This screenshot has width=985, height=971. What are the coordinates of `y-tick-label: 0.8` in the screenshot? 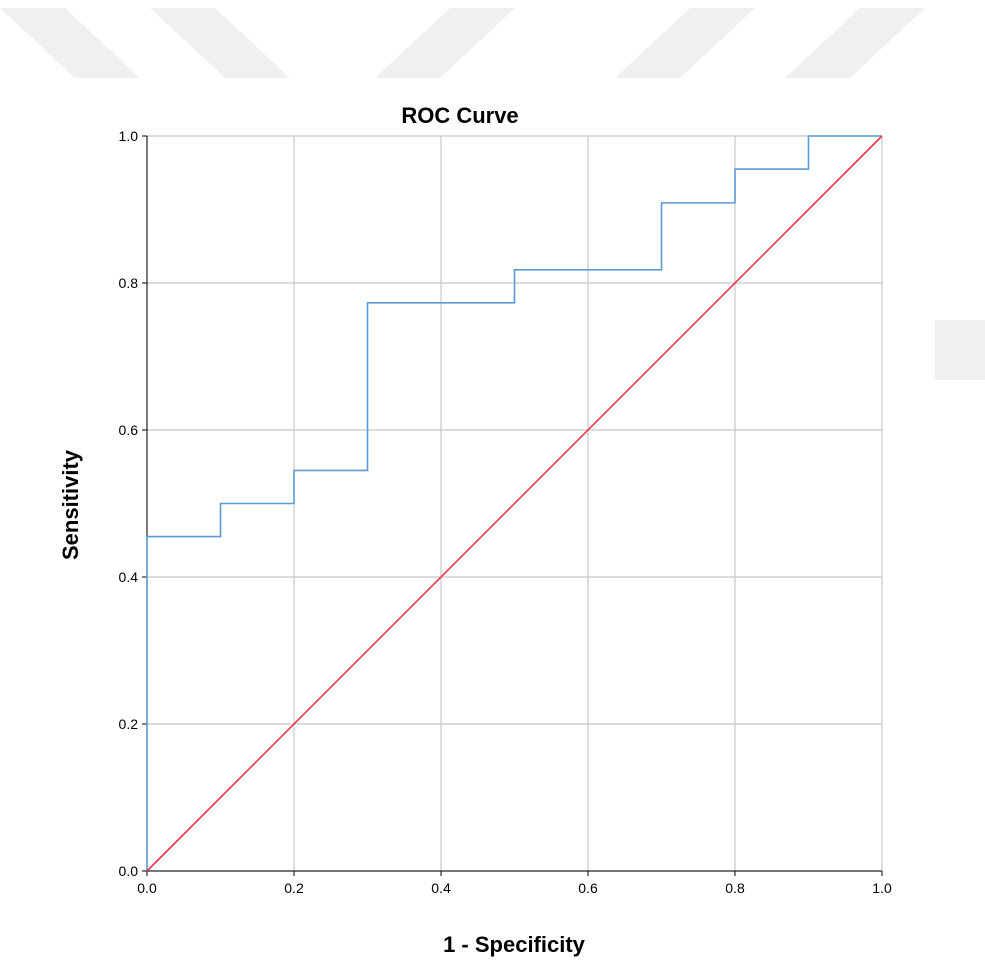 It's located at (129, 283).